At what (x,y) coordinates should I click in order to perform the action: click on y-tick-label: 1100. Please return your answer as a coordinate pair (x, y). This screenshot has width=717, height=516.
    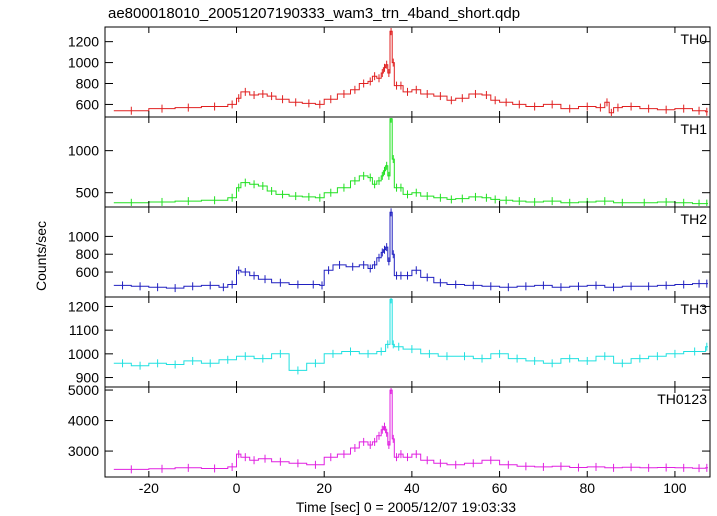
    Looking at the image, I should click on (84, 330).